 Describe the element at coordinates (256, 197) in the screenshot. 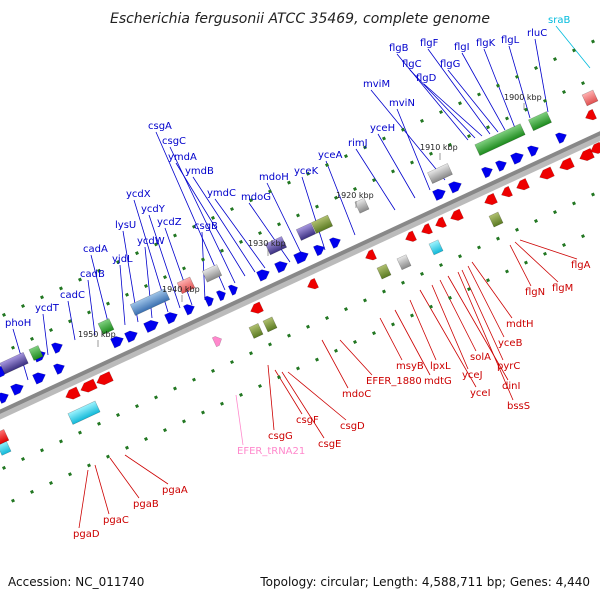

I see `gene-label-mdoG: mdoG` at that location.